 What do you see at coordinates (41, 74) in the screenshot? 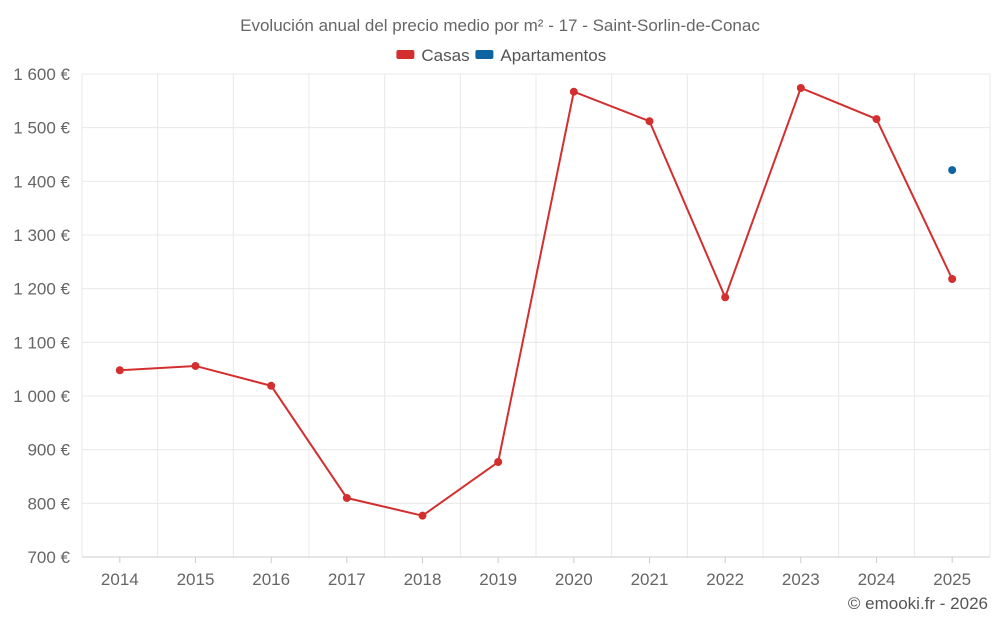
I see `y-tick-label: 1 600 €` at bounding box center [41, 74].